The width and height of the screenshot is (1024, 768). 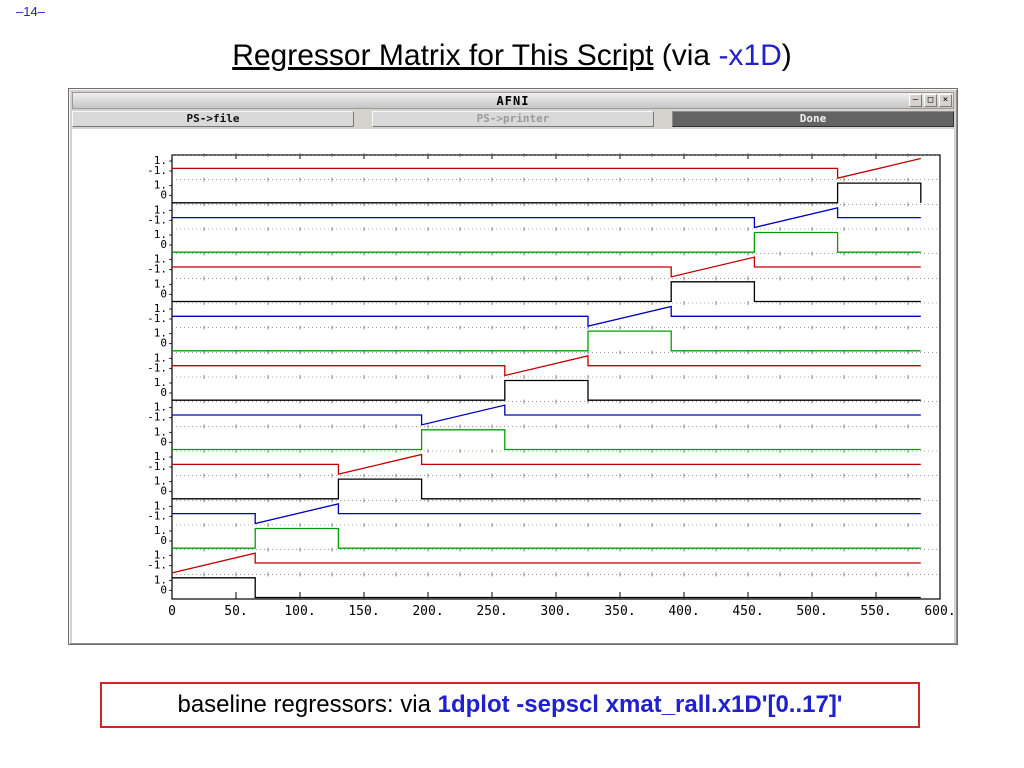 I want to click on title-x1d-flag: -x1D, so click(x=750, y=55).